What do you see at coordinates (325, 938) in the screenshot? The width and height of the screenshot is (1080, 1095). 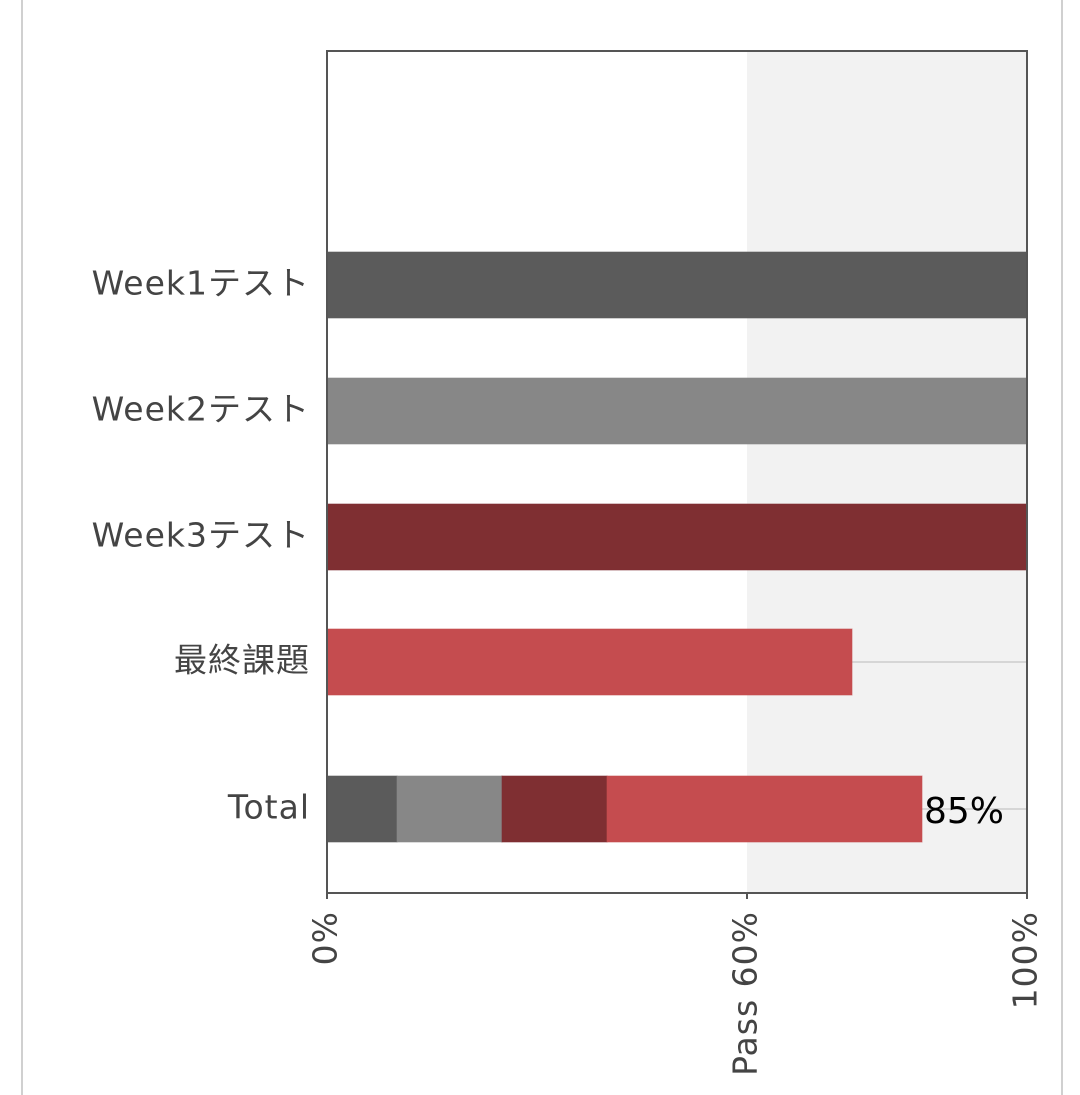 I see `x-tick-label: 0%` at bounding box center [325, 938].